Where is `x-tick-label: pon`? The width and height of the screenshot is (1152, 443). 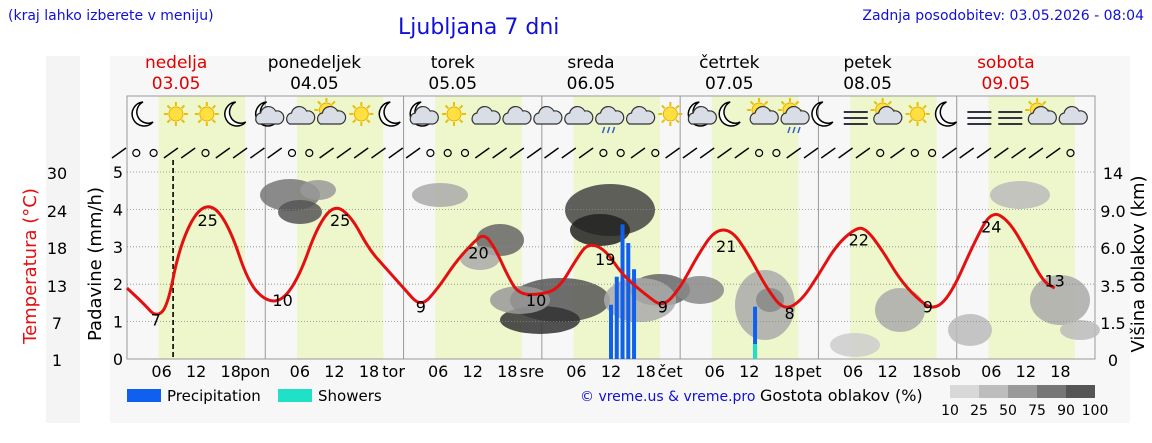 x-tick-label: pon is located at coordinates (255, 371).